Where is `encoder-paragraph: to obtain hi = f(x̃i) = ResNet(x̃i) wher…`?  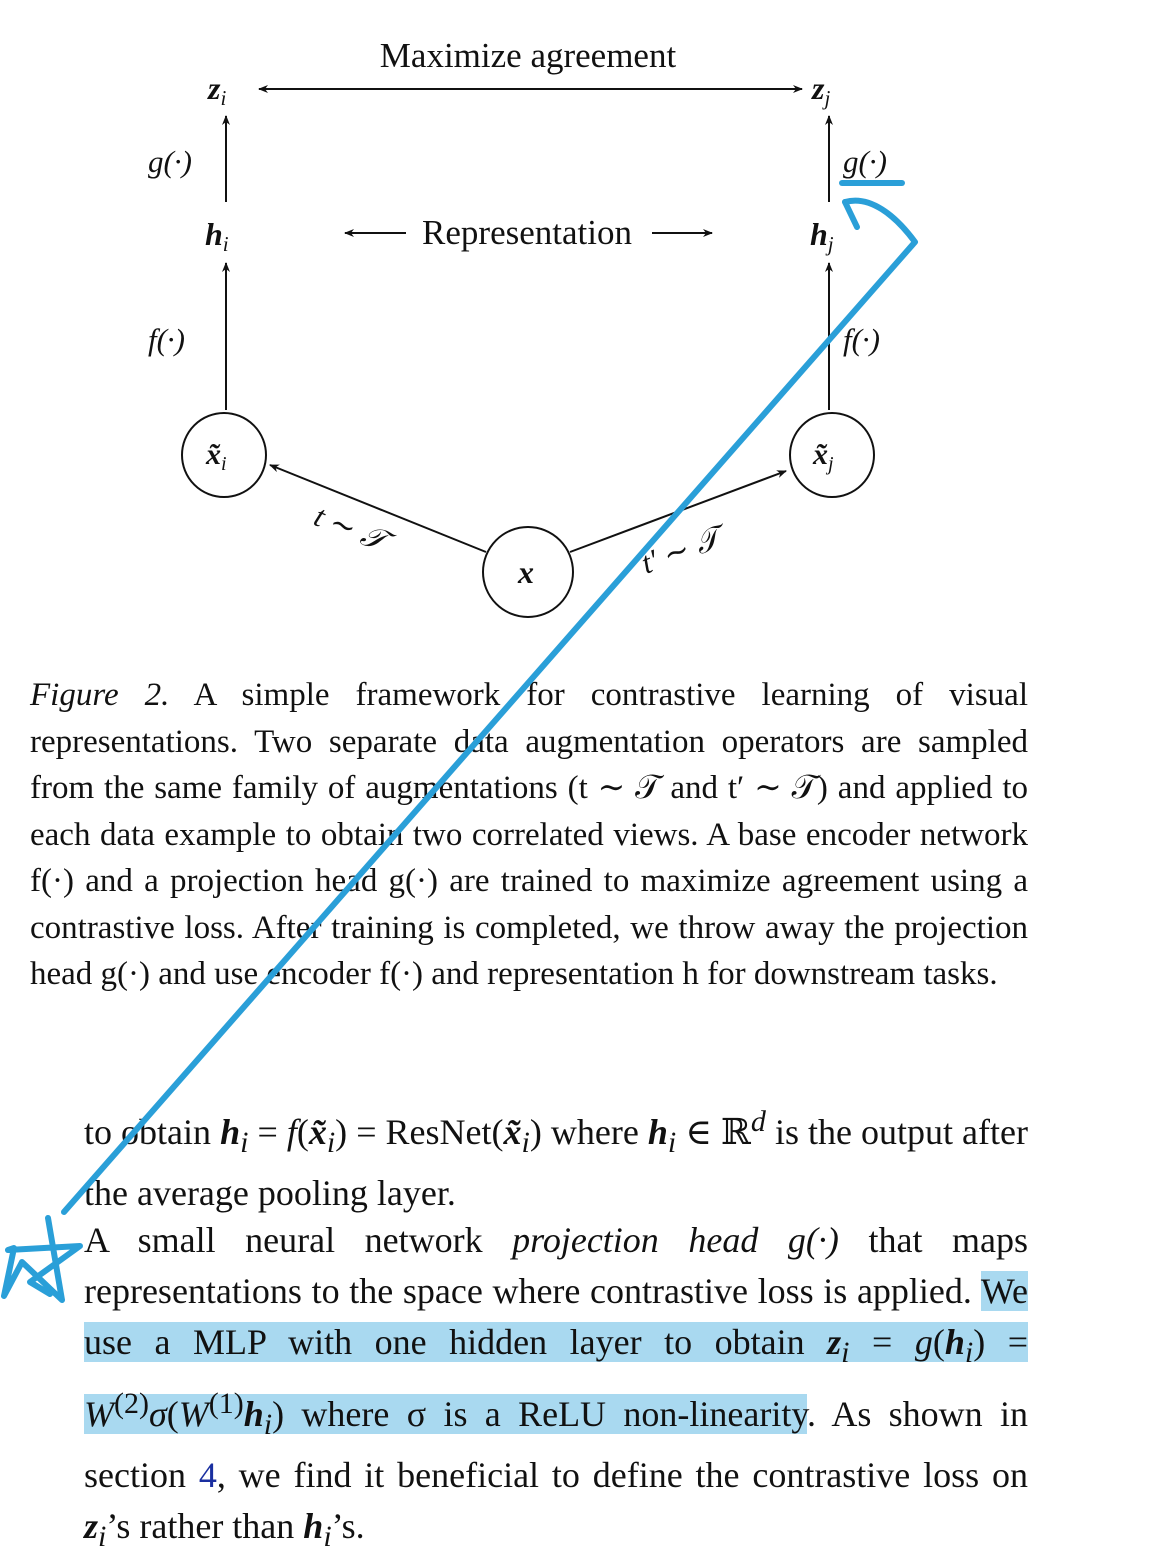 encoder-paragraph: to obtain hi = f(x̃i) = ResNet(x̃i) wher… is located at coordinates (556, 1159).